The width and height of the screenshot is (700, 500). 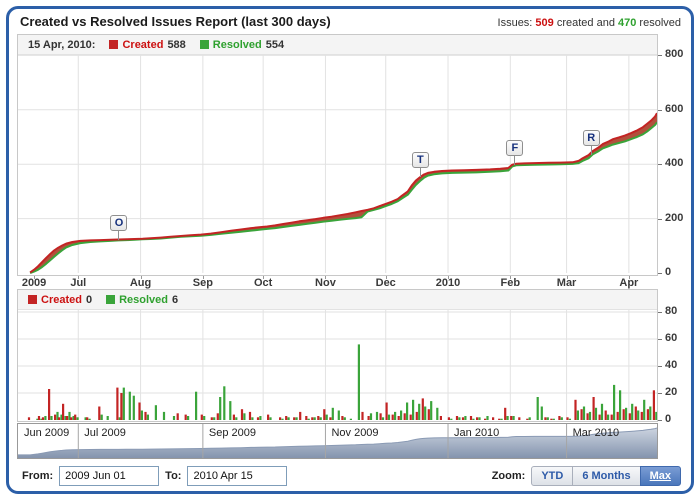 What do you see at coordinates (660, 476) in the screenshot?
I see `zoom-max-button: Max` at bounding box center [660, 476].